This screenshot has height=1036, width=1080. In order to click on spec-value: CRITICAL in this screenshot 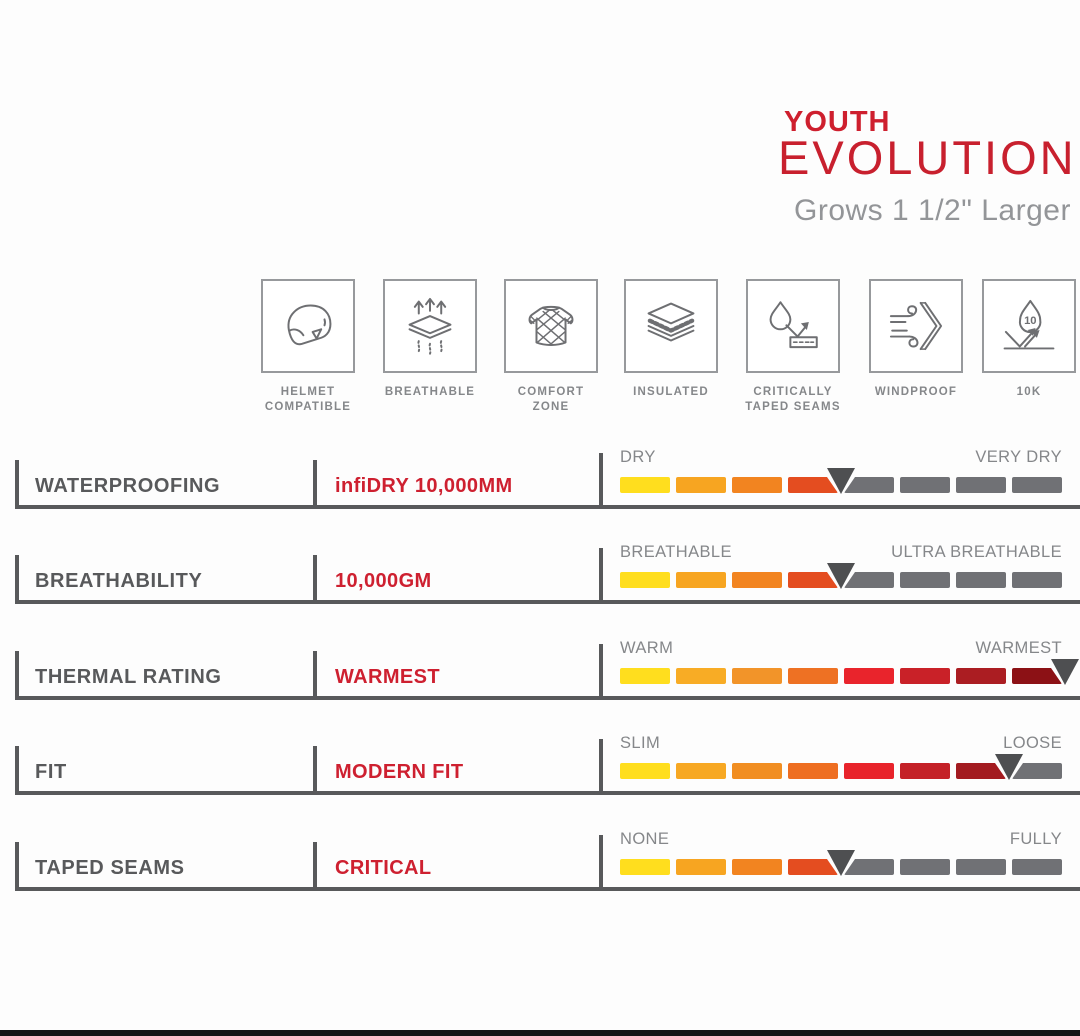, I will do `click(383, 868)`.